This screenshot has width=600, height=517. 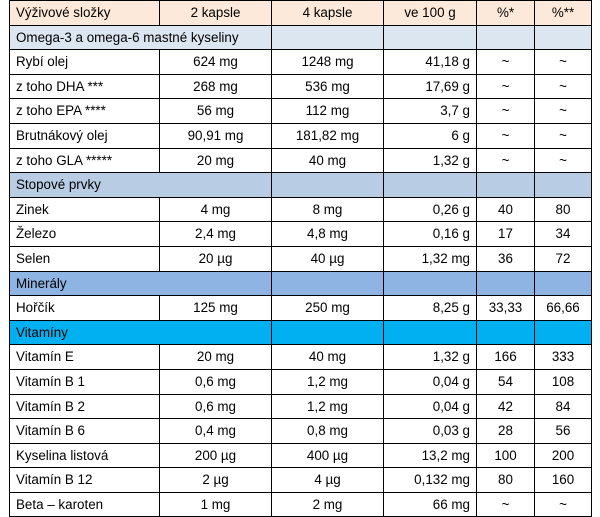 What do you see at coordinates (505, 357) in the screenshot?
I see `percent-cell: 166` at bounding box center [505, 357].